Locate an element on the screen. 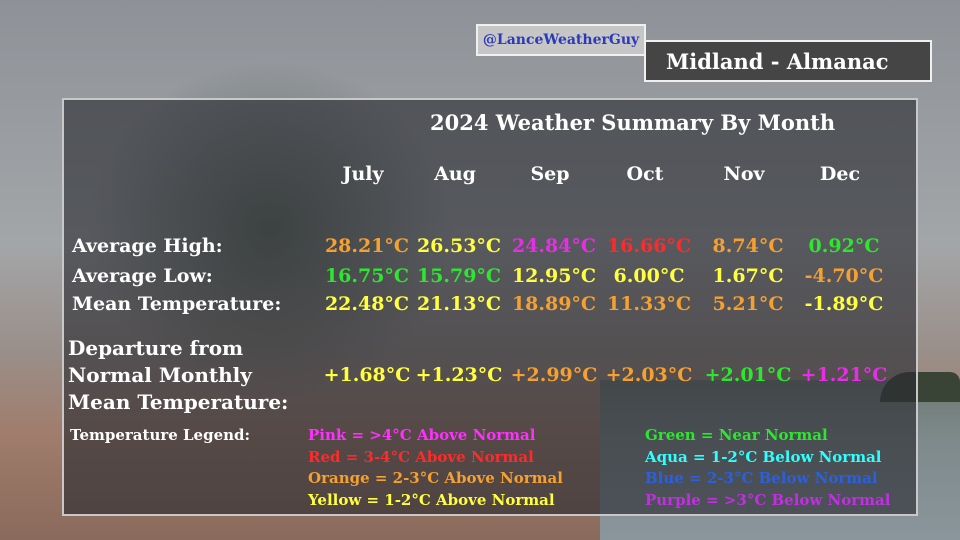  cell: 16.75°C is located at coordinates (367, 275).